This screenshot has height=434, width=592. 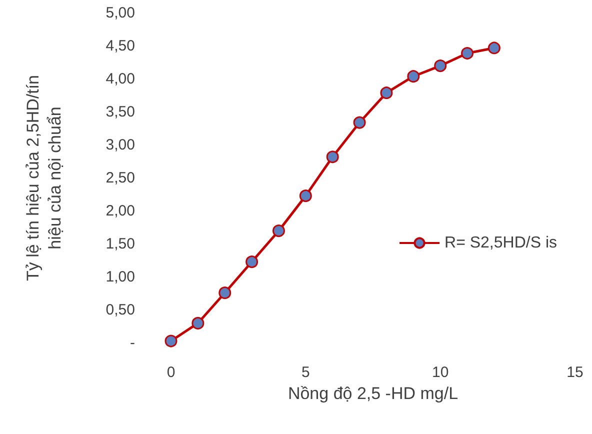 What do you see at coordinates (132, 343) in the screenshot?
I see `y-tick-label: -` at bounding box center [132, 343].